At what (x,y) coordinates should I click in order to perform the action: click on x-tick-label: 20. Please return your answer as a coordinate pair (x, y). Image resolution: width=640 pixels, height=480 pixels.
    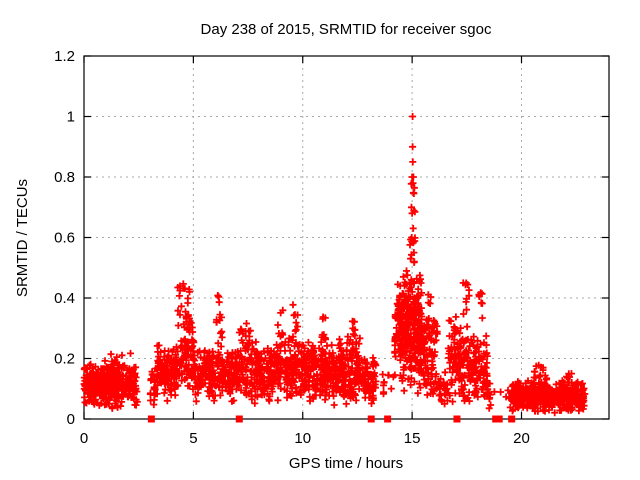
    Looking at the image, I should click on (521, 438).